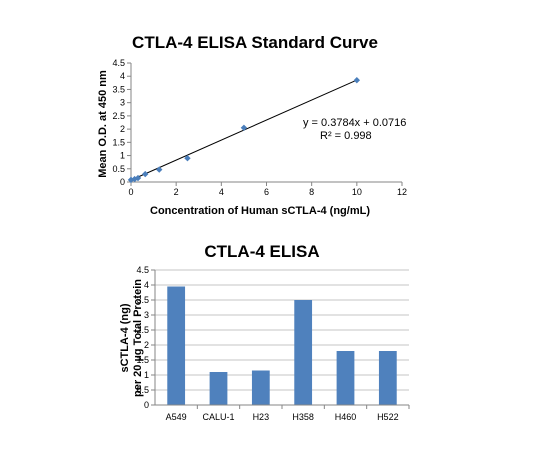  I want to click on standard-curve-y-tick-label: 0, so click(122, 182).